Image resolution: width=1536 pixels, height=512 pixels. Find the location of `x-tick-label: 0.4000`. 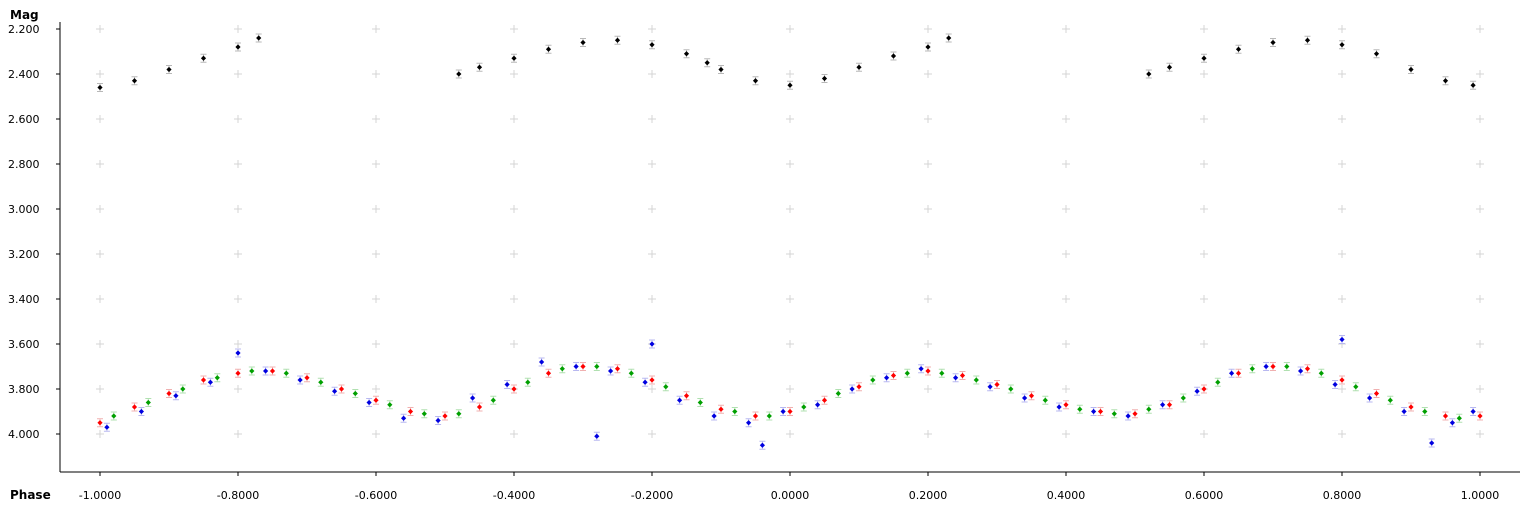

x-tick-label: 0.4000 is located at coordinates (1066, 495).